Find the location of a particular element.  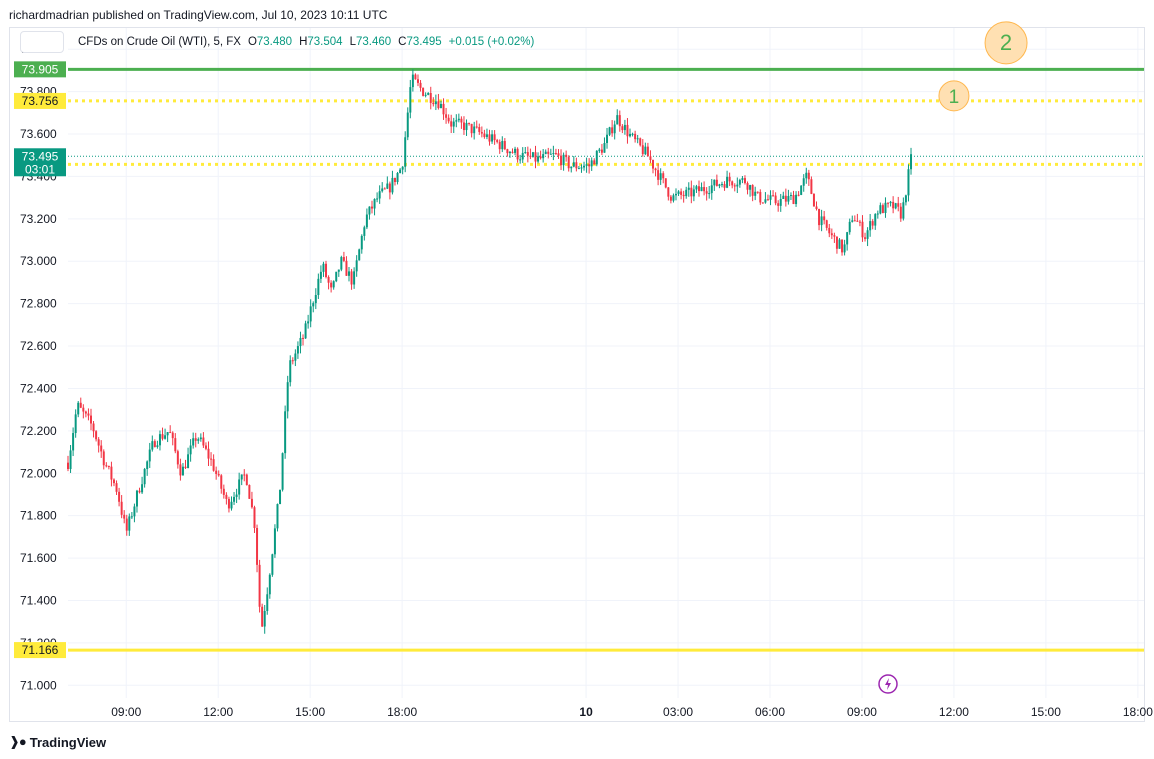

change-value: +0.015 (+0.02%) is located at coordinates (491, 42).